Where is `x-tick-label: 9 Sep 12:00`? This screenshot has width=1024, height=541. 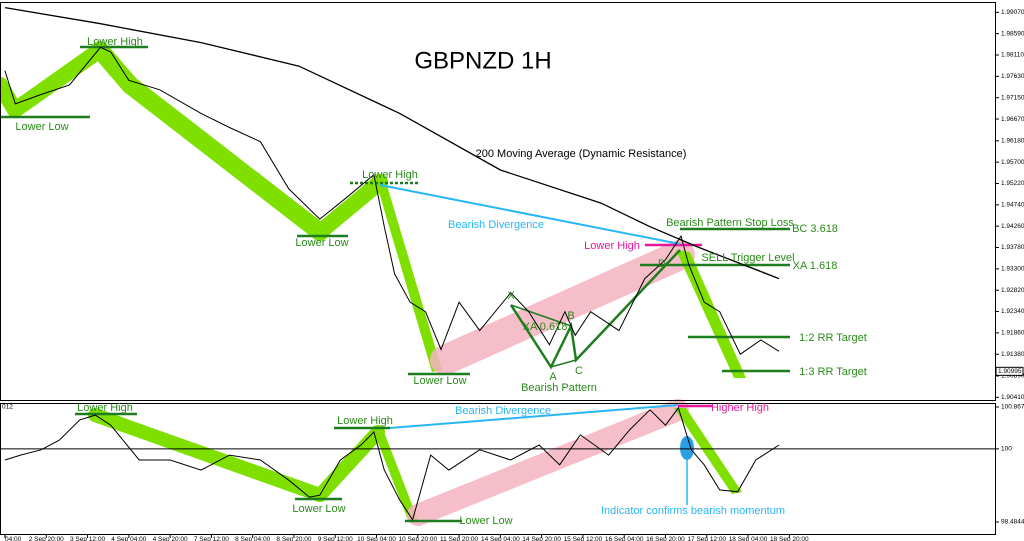
x-tick-label: 9 Sep 12:00 is located at coordinates (335, 538).